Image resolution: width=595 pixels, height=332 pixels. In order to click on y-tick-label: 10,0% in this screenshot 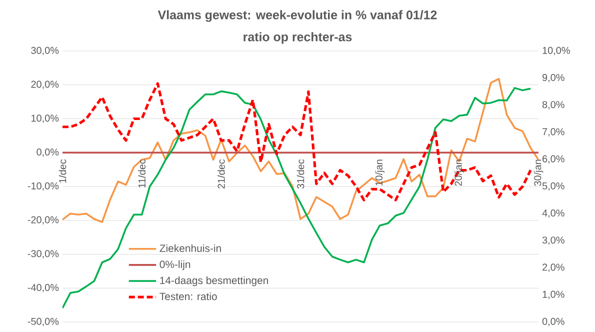, I will do `click(45, 118)`.